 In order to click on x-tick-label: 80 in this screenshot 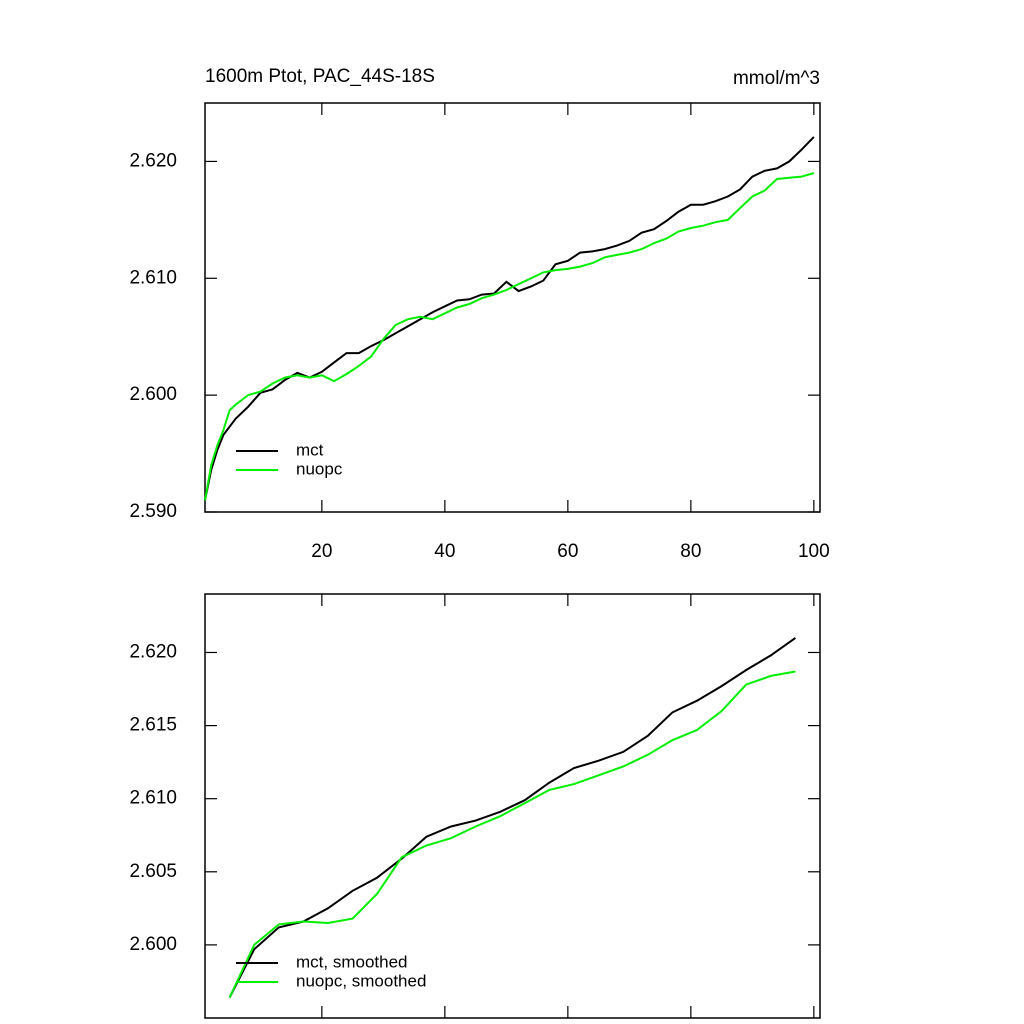, I will do `click(690, 551)`.